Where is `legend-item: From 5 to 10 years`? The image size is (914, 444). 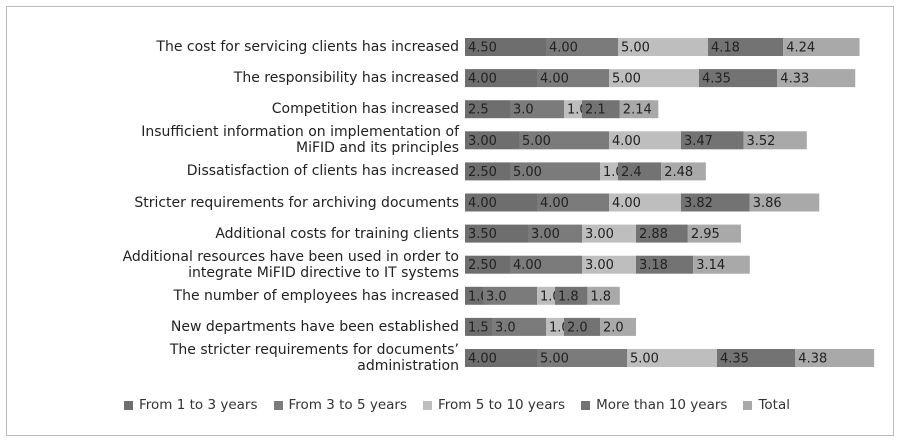 legend-item: From 5 to 10 years is located at coordinates (494, 405).